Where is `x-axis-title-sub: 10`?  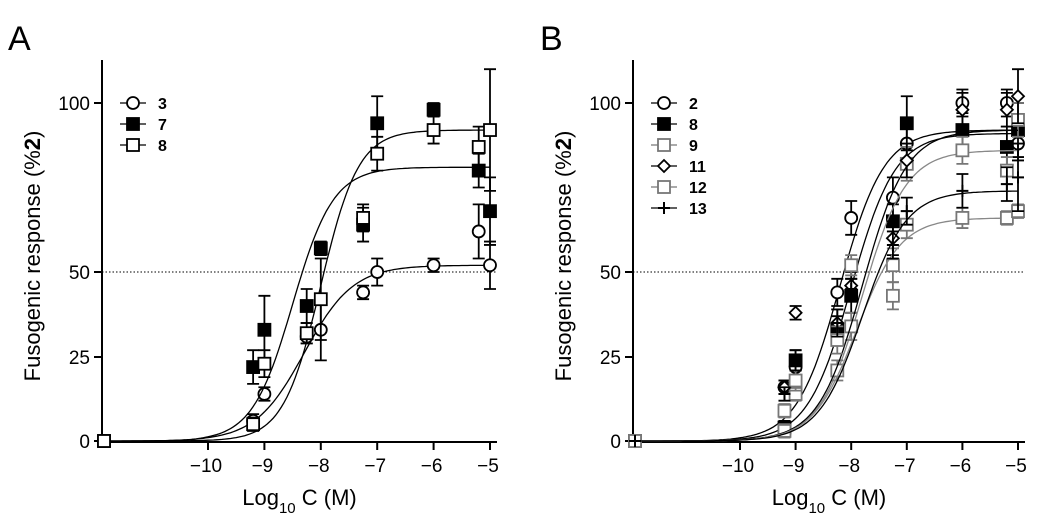
x-axis-title-sub: 10 is located at coordinates (287, 508).